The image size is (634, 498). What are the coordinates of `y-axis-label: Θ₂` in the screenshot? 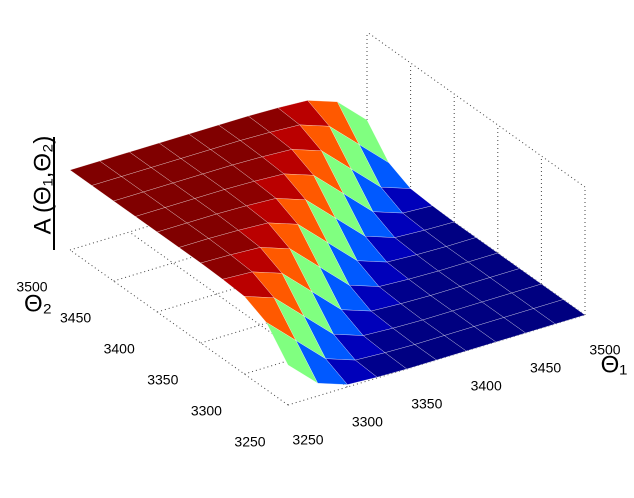 It's located at (38, 303).